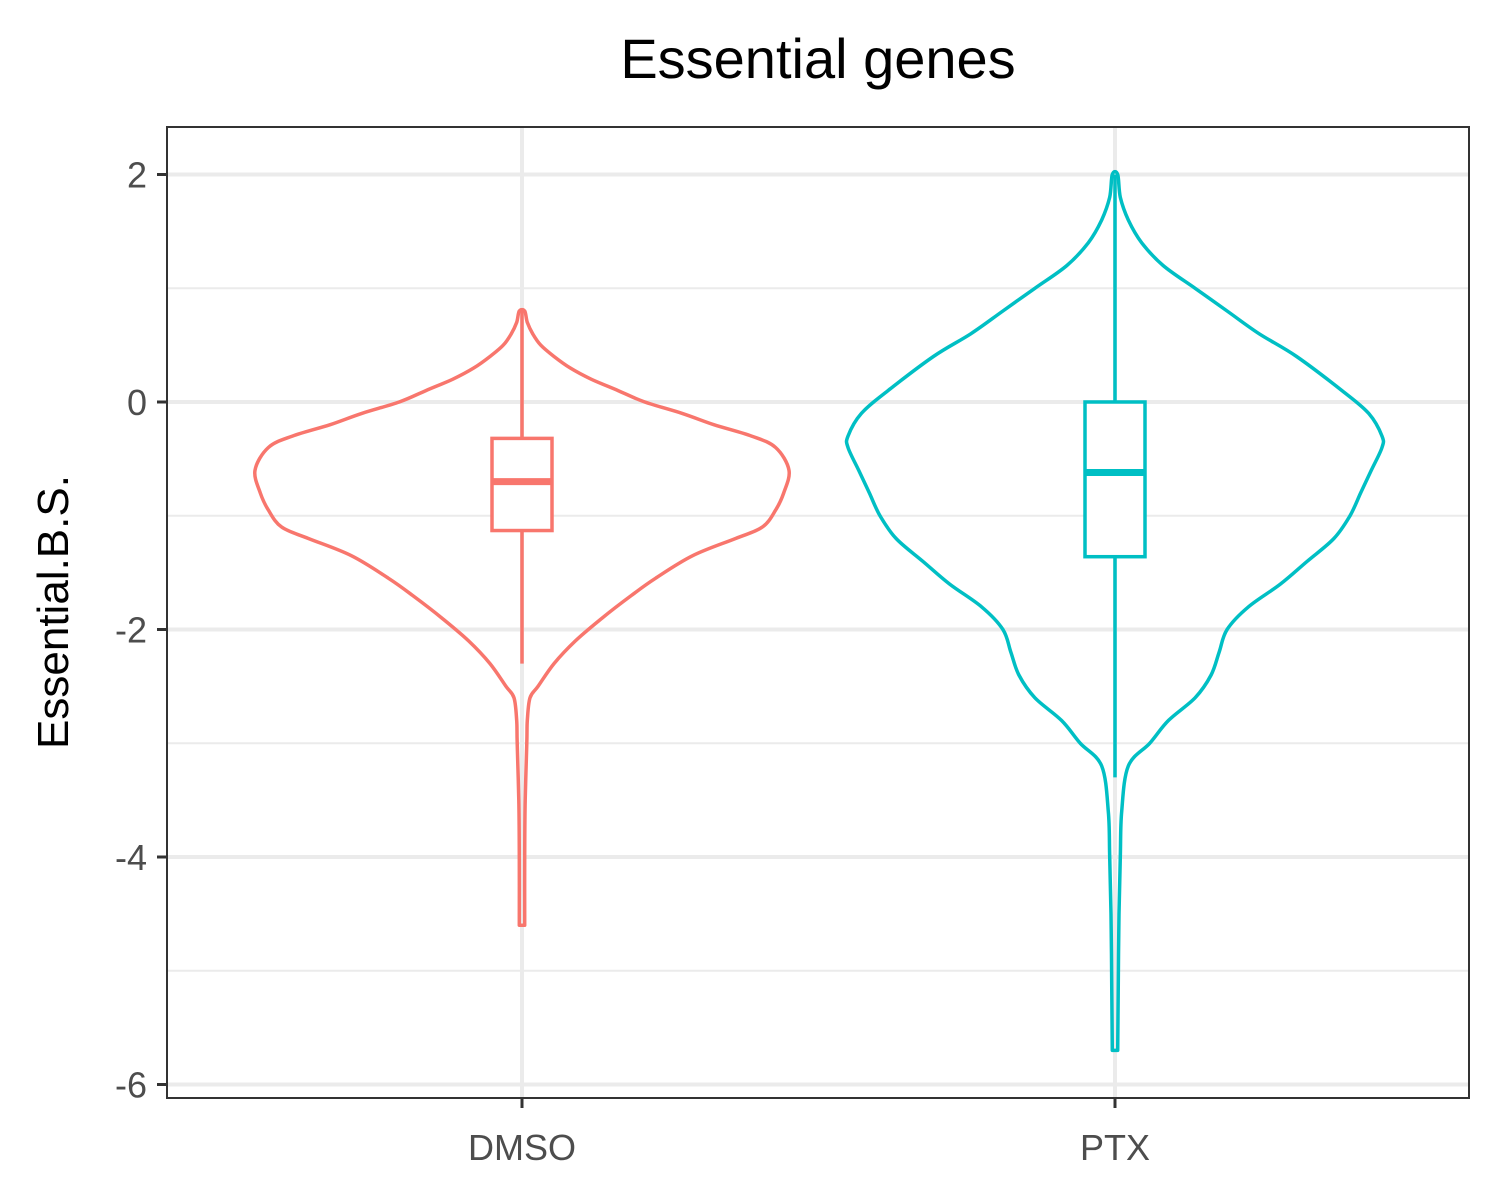 Image resolution: width=1500 pixels, height=1200 pixels. Describe the element at coordinates (817, 58) in the screenshot. I see `chart-title: Essential genes` at that location.